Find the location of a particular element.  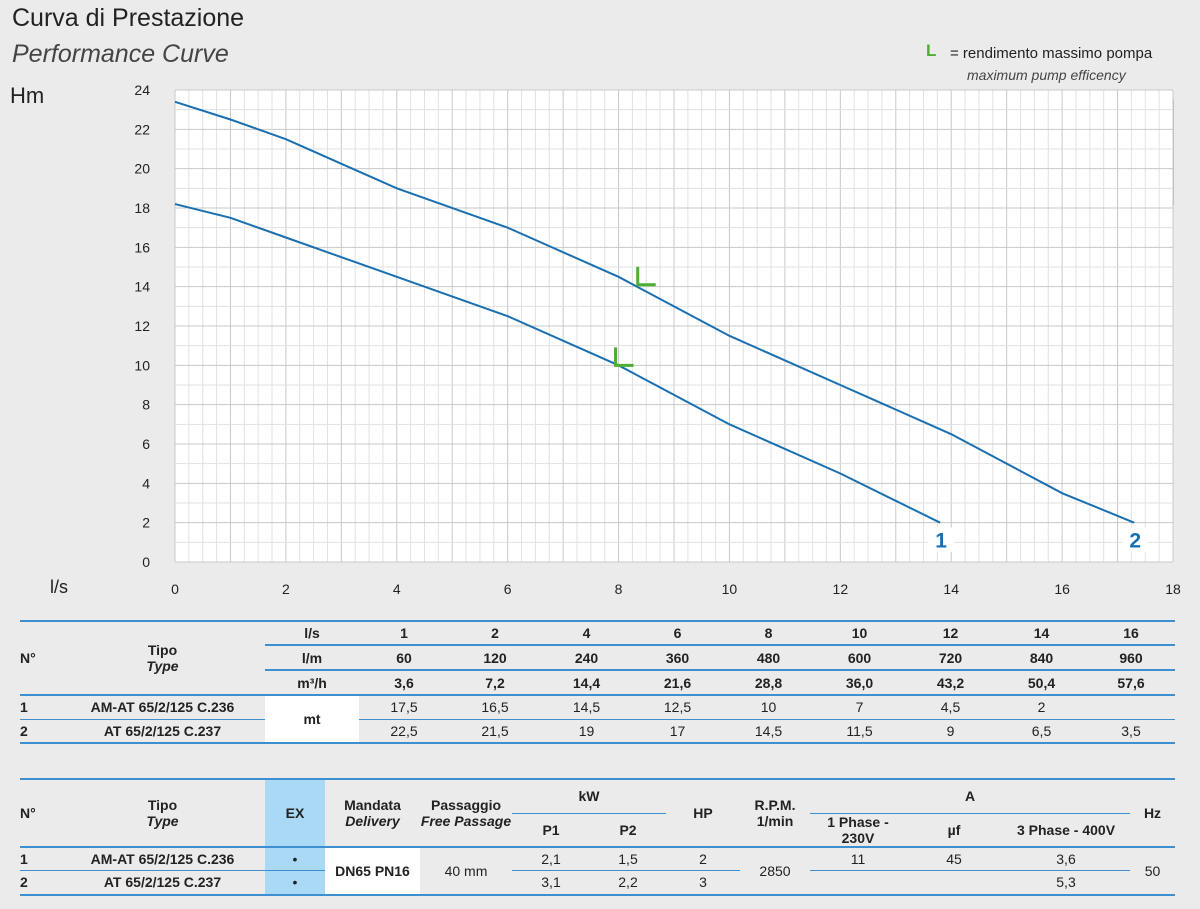

row-number: 1 is located at coordinates (24, 707).